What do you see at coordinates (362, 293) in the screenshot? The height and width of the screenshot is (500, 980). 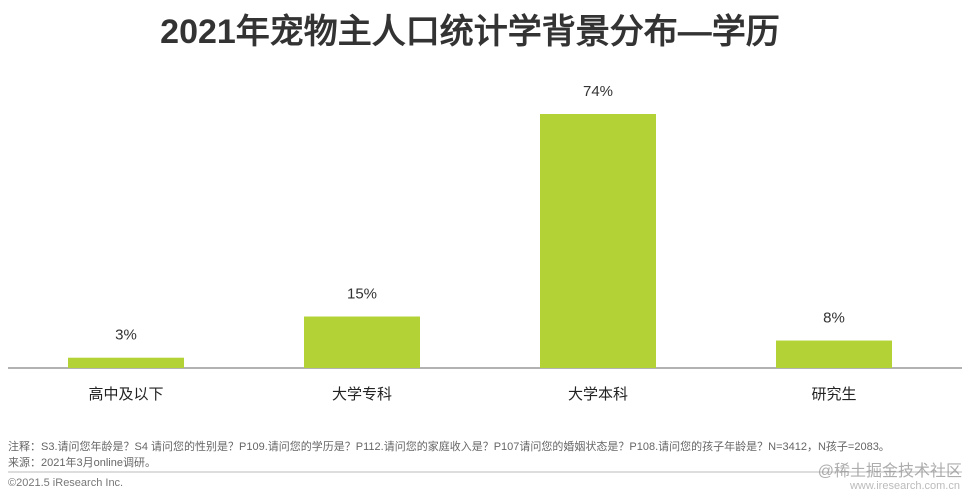 I see `value-label: 15%` at bounding box center [362, 293].